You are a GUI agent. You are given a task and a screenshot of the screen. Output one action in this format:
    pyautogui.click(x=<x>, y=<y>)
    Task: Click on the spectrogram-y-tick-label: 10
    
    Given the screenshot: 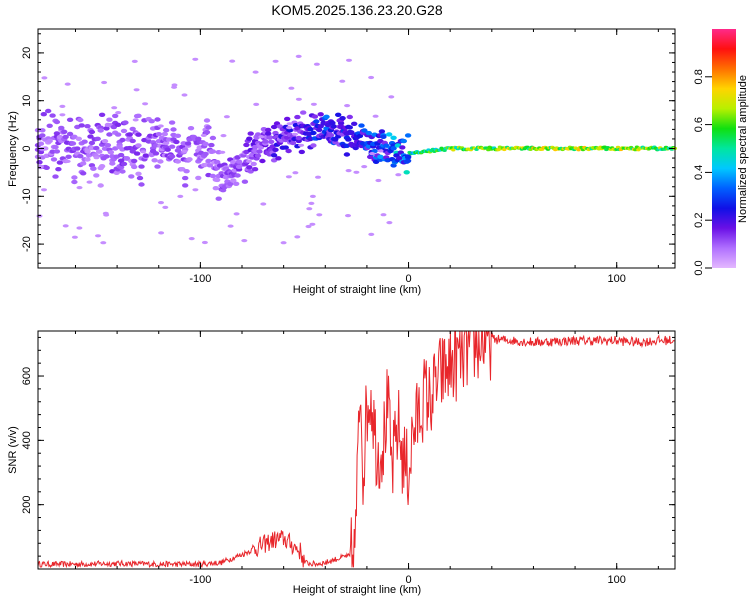 What is the action you would take?
    pyautogui.click(x=27, y=101)
    